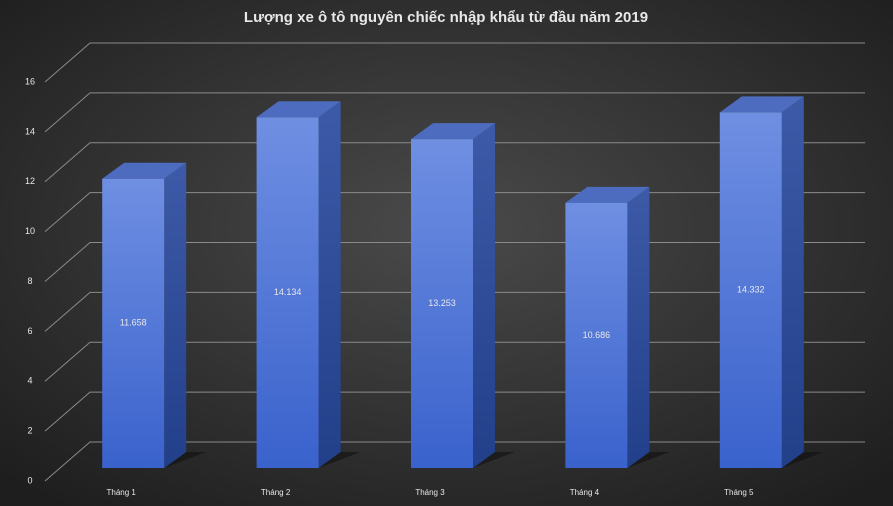  I want to click on x-tick-label: Tháng 1, so click(122, 492).